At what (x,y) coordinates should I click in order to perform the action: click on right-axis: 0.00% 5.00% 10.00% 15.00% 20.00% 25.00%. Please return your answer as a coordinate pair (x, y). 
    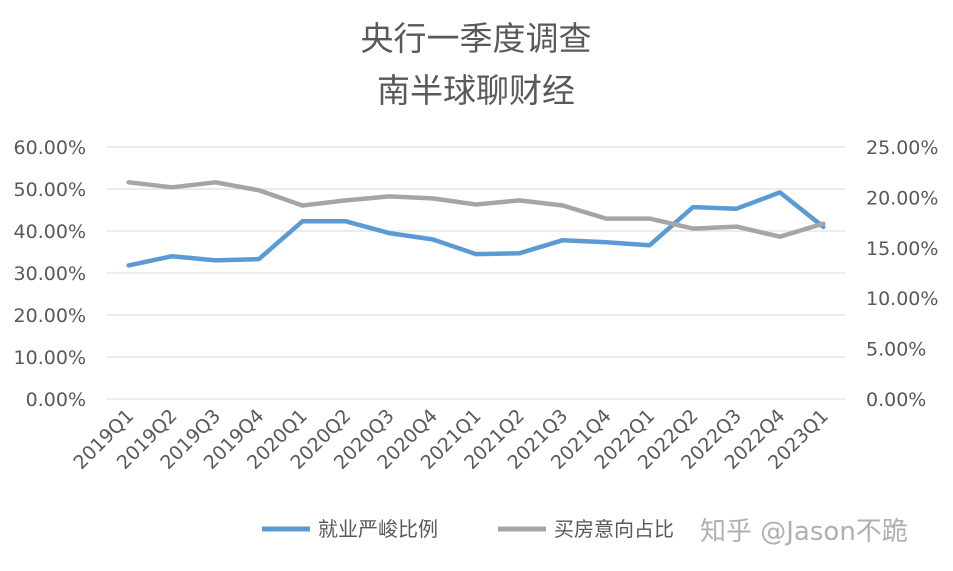
    Looking at the image, I should click on (902, 274).